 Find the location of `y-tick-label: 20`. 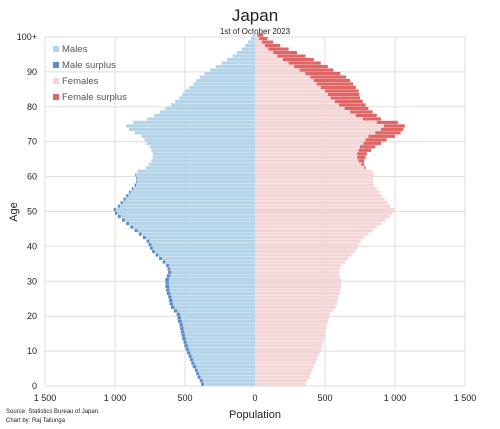

y-tick-label: 20 is located at coordinates (32, 316).